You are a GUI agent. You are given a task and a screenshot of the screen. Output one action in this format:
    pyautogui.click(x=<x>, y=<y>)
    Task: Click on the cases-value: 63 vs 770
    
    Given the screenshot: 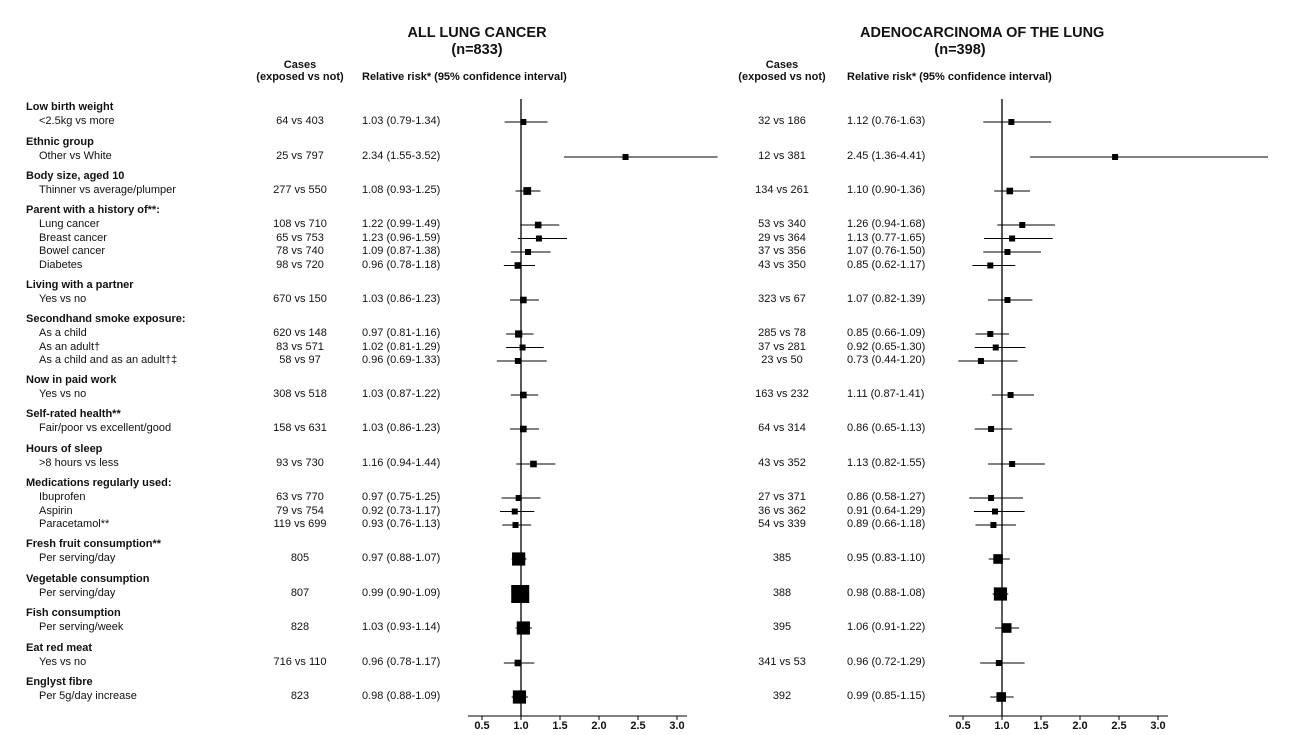 What is the action you would take?
    pyautogui.click(x=300, y=497)
    